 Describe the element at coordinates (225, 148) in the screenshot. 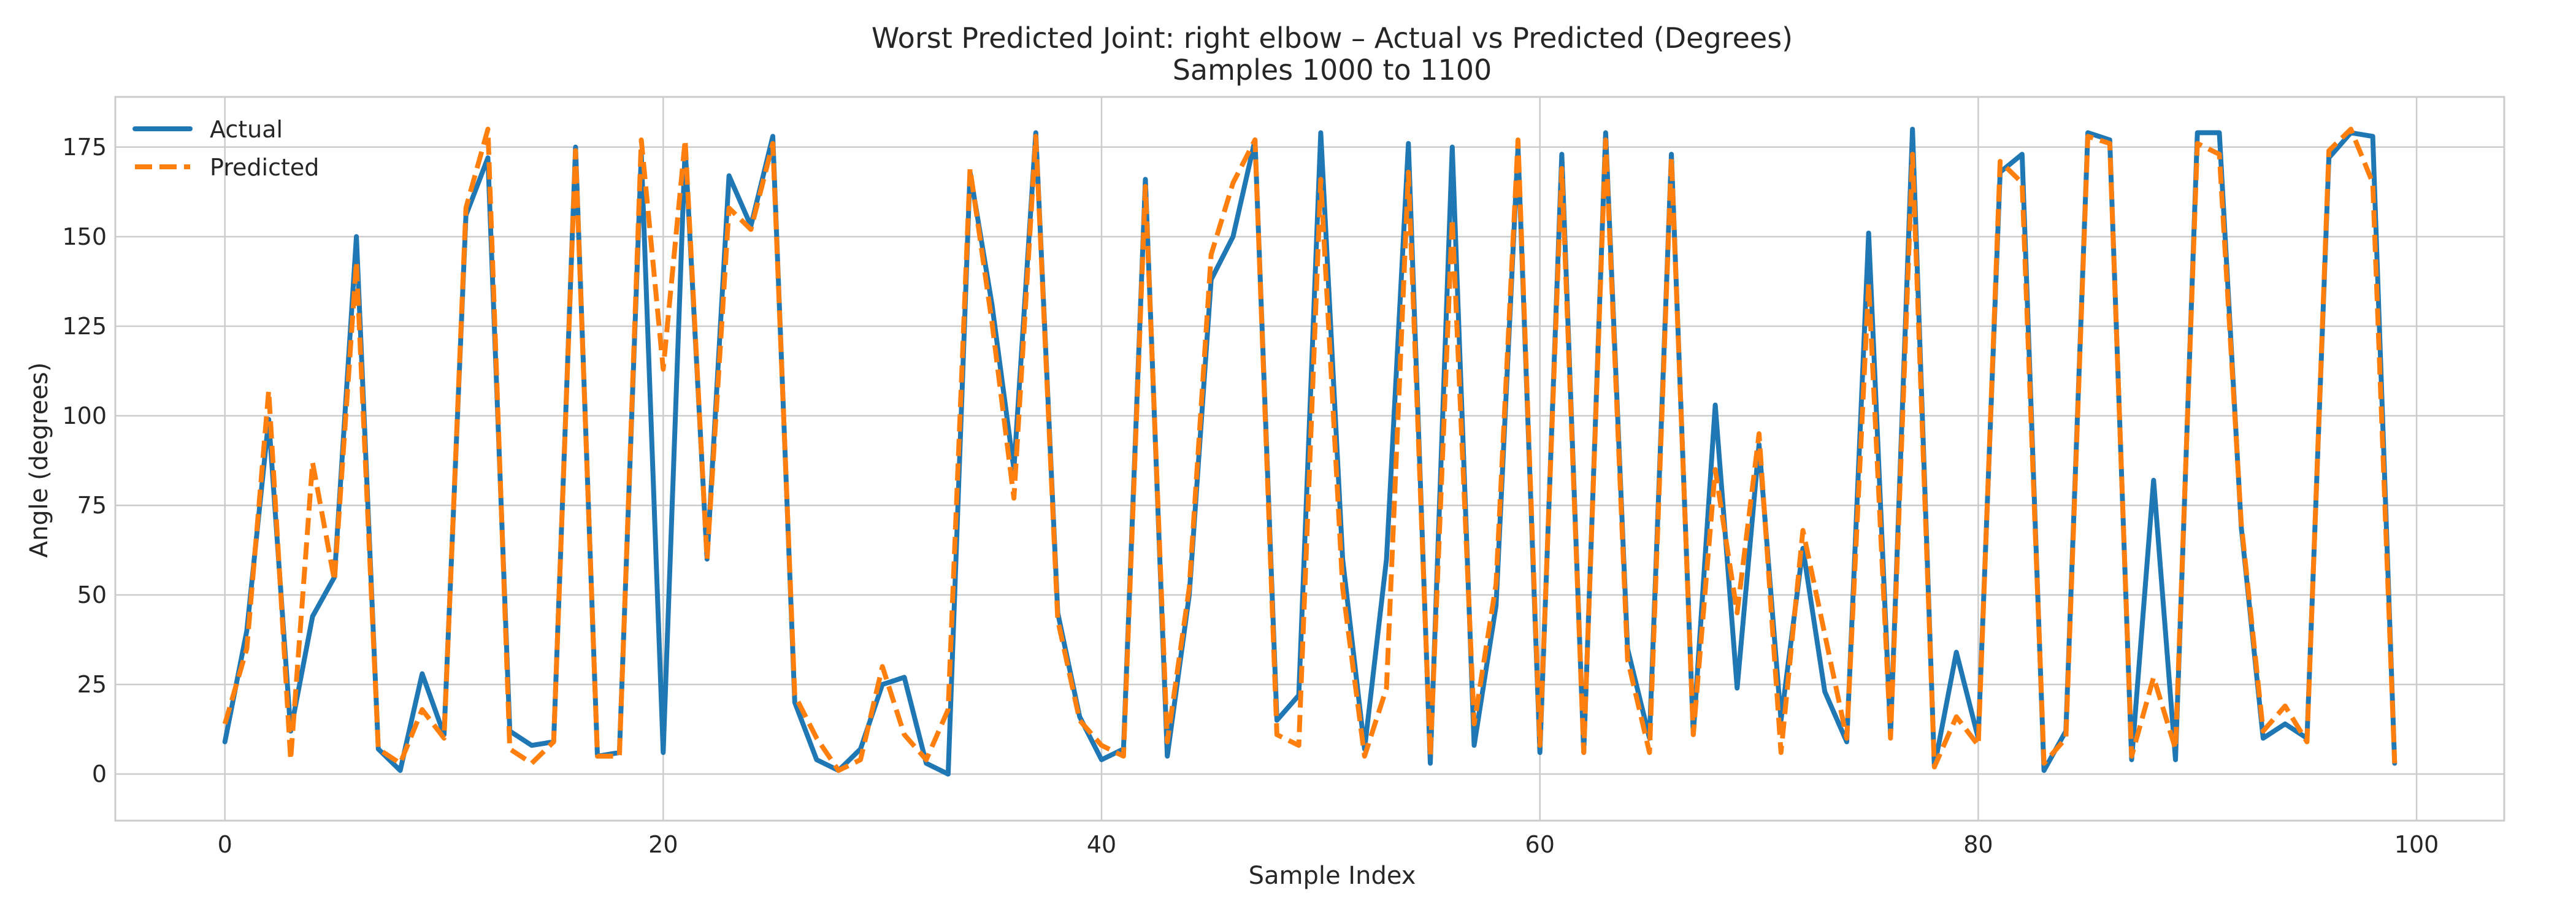

I see `legend: Actual Predicted` at that location.